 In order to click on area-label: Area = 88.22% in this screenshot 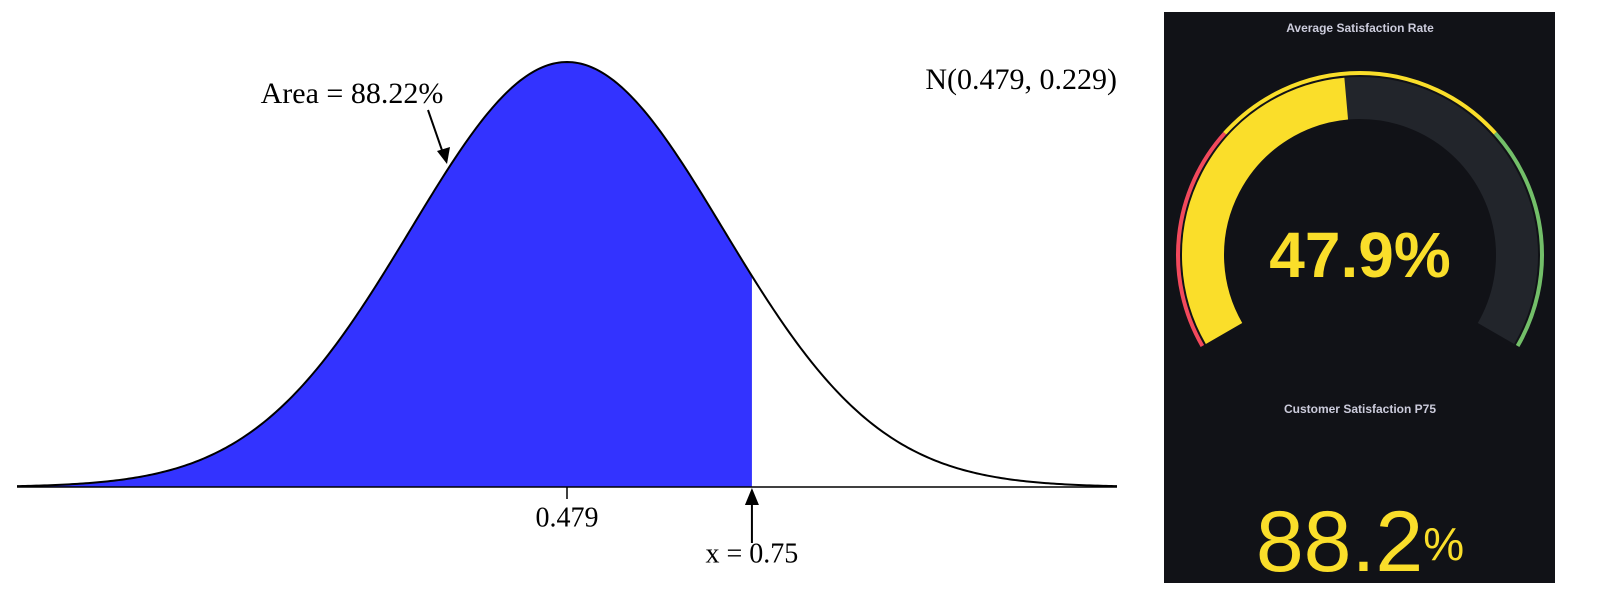, I will do `click(352, 93)`.